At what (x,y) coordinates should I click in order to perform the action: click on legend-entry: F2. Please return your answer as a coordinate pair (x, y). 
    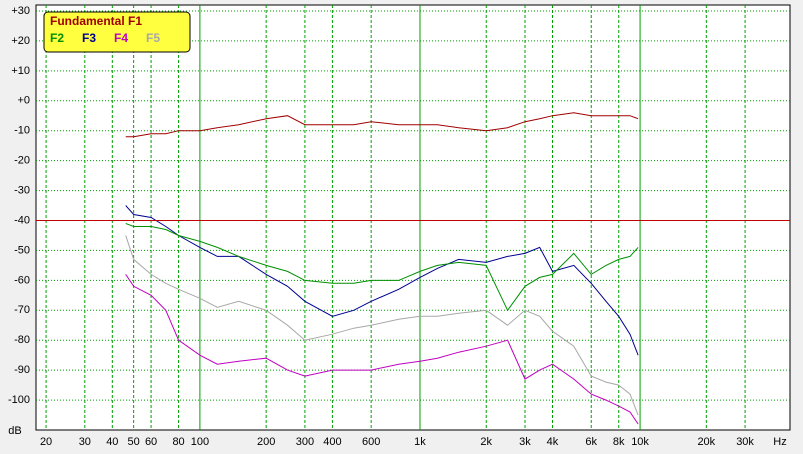
    Looking at the image, I should click on (57, 38).